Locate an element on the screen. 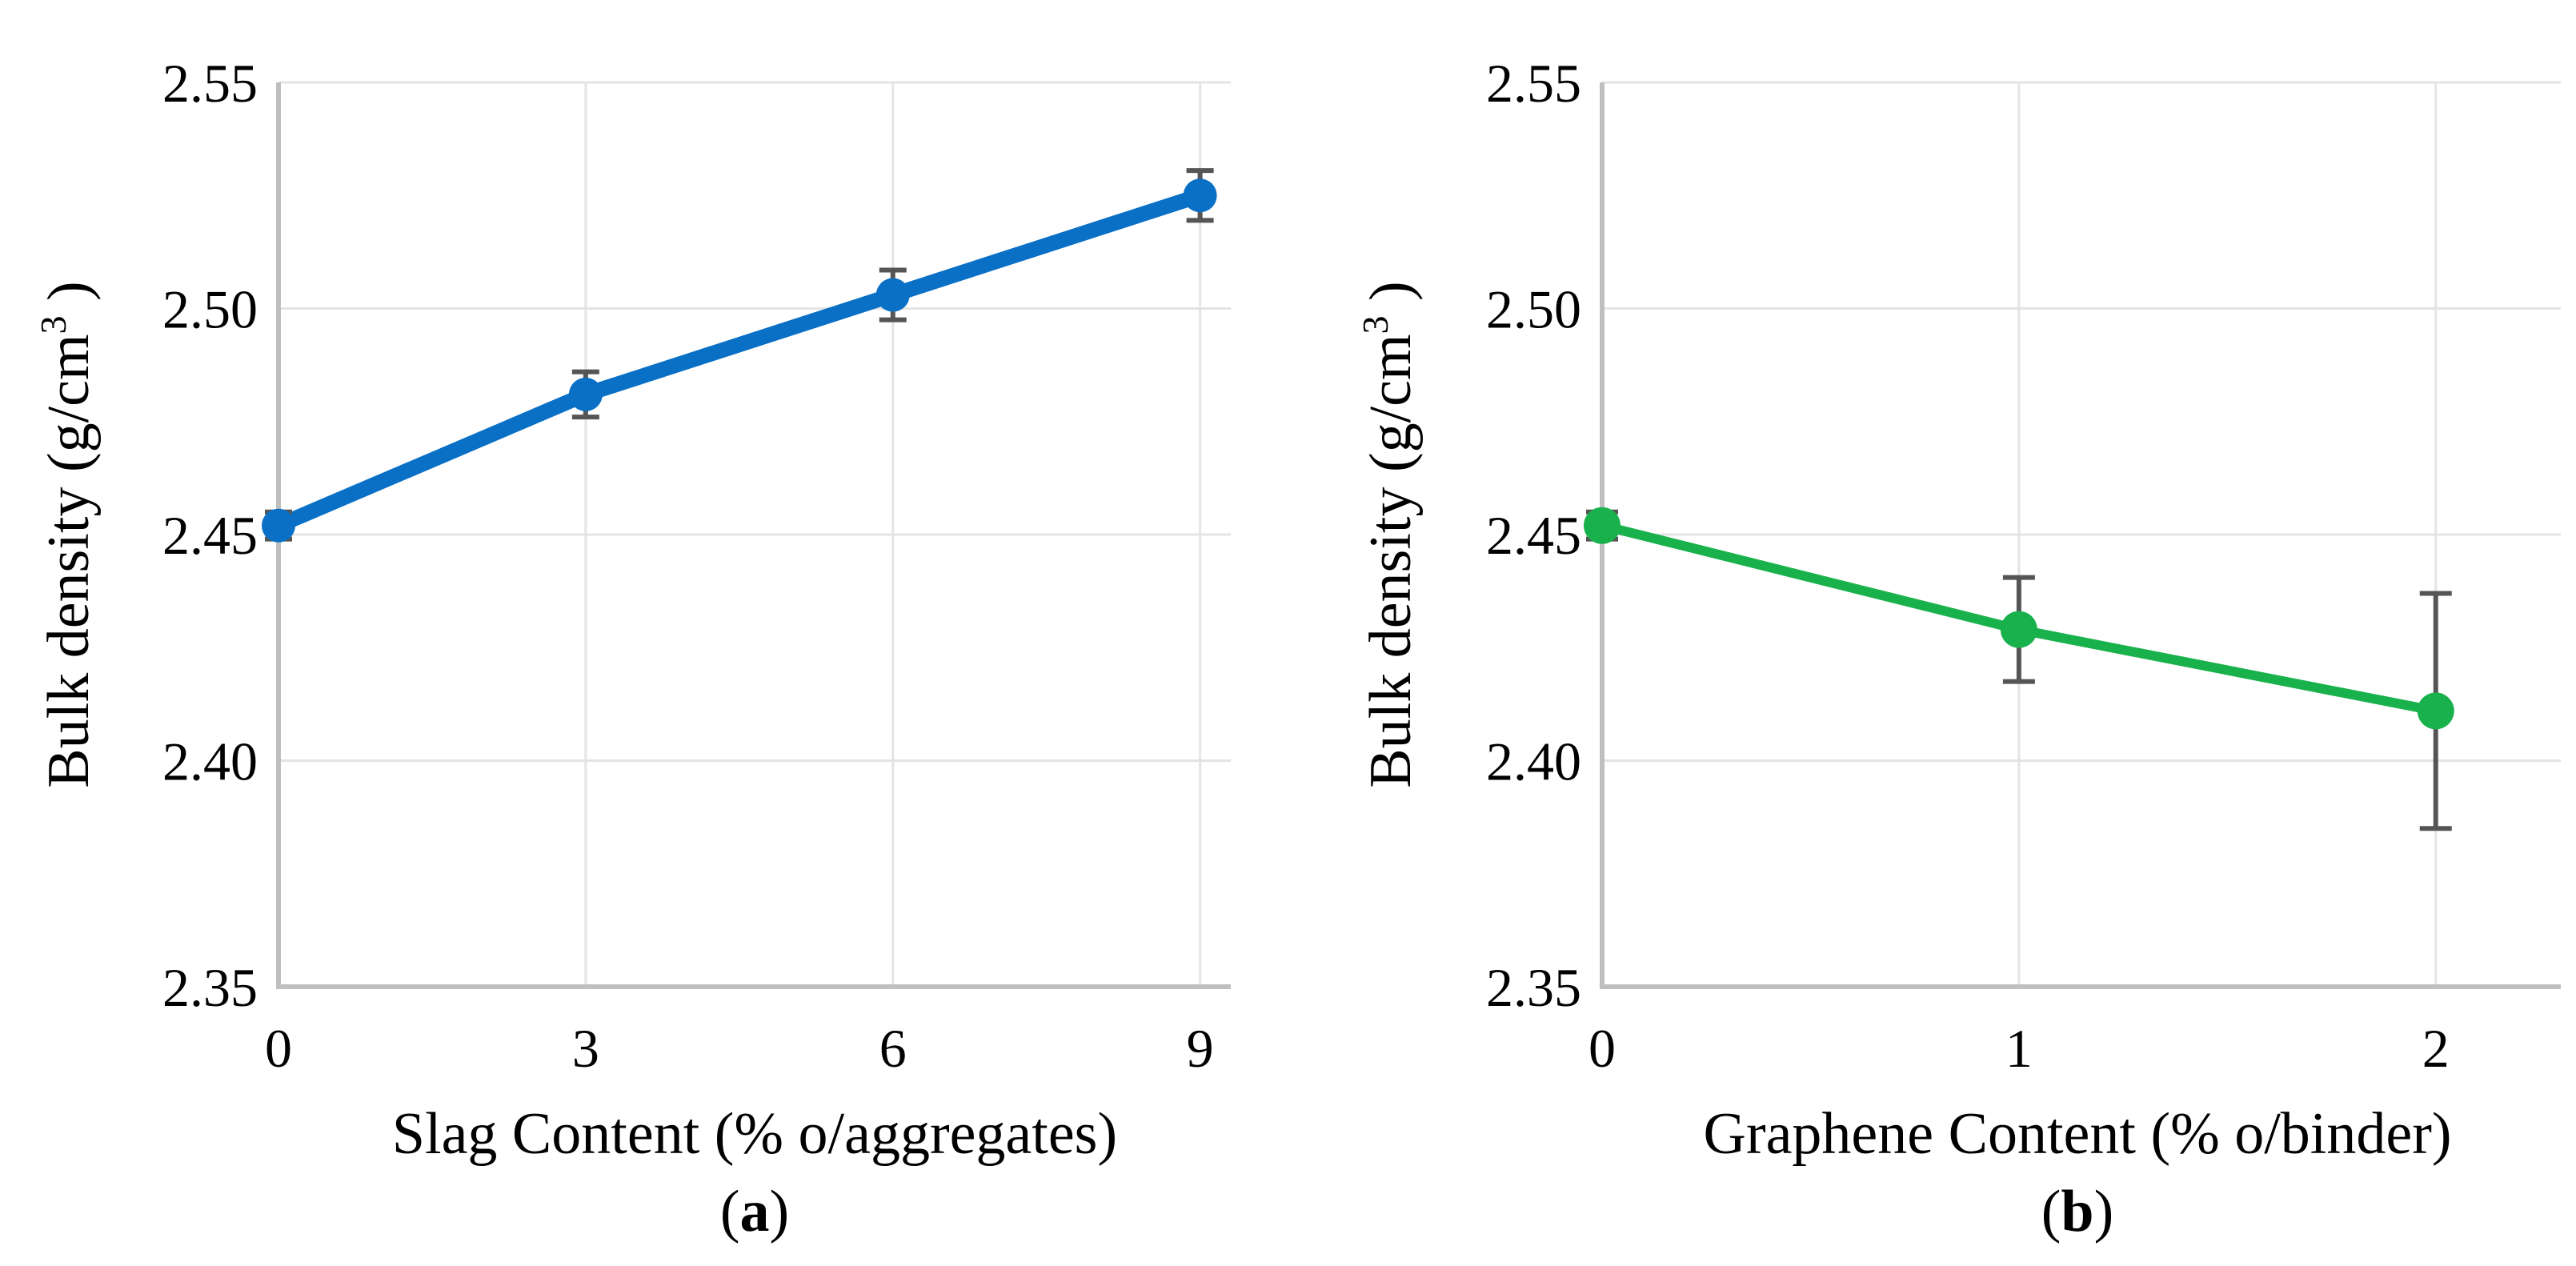 This screenshot has width=2576, height=1266. panel-b-label: (b) is located at coordinates (2077, 1212).